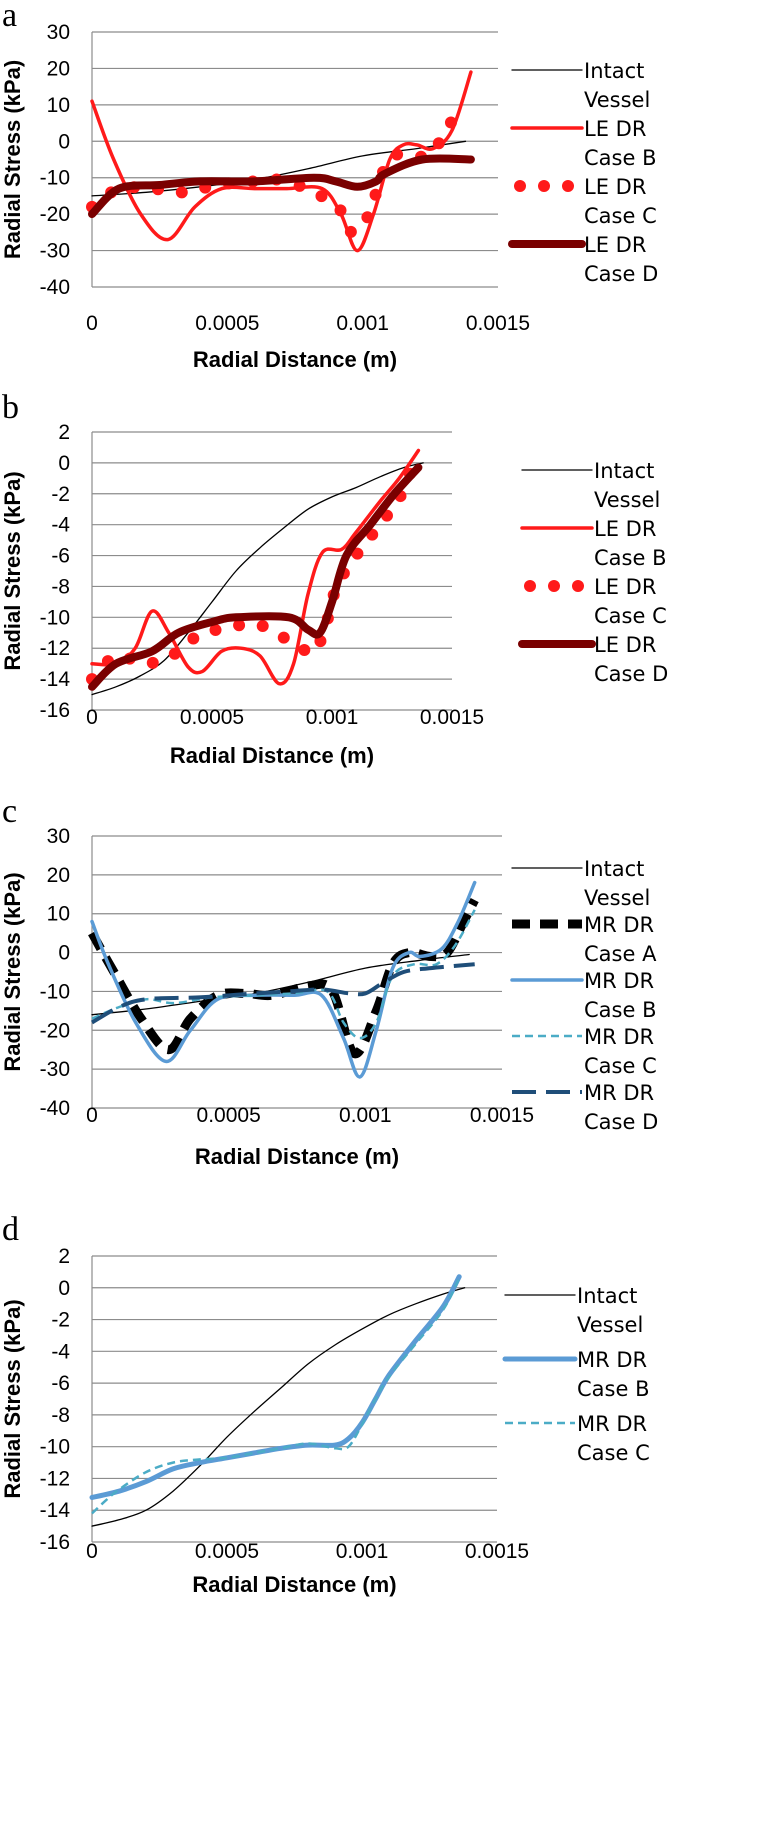 The width and height of the screenshot is (773, 1825). Describe the element at coordinates (58, 875) in the screenshot. I see `y-tick-label: 20` at that location.